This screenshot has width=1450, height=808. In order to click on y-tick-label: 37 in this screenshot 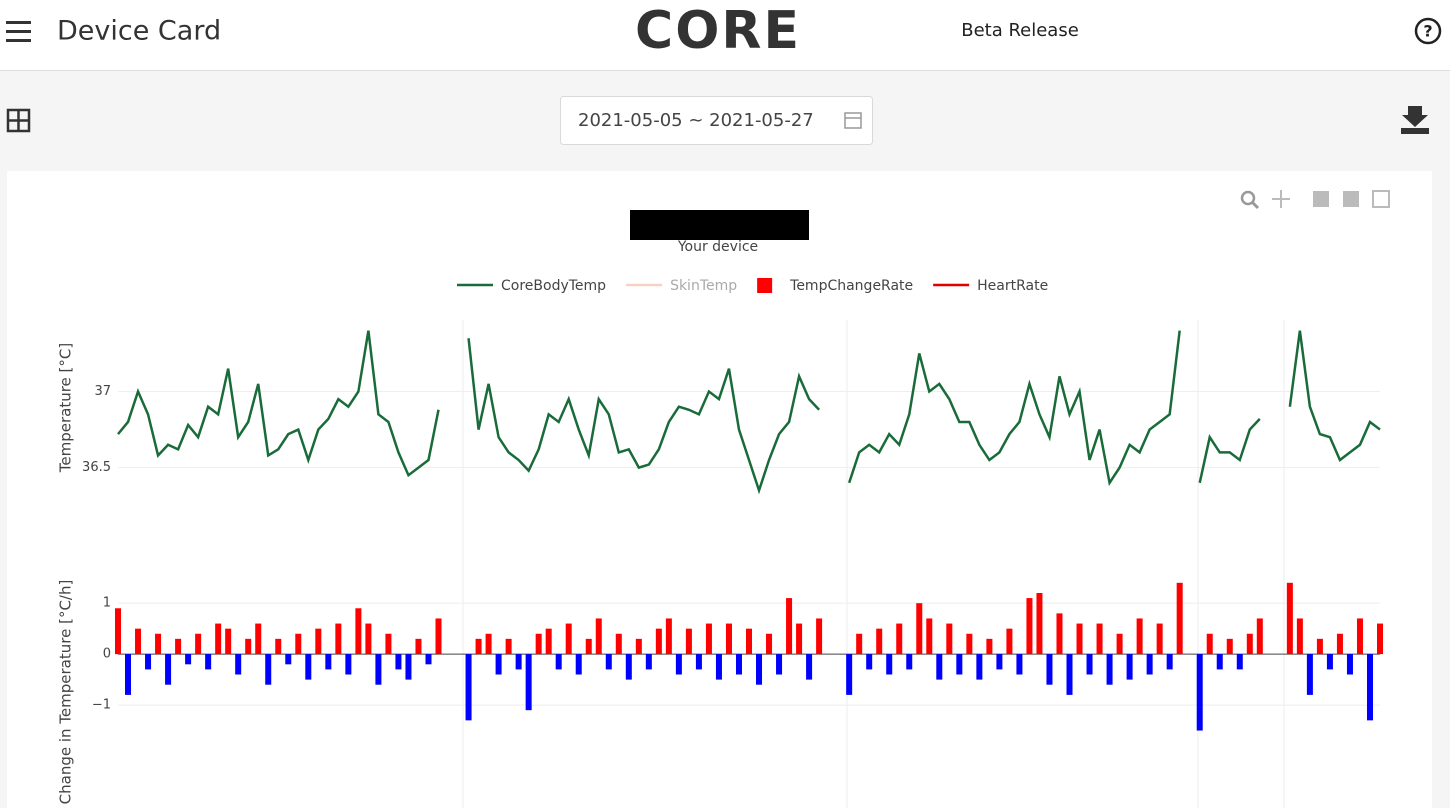, I will do `click(102, 391)`.